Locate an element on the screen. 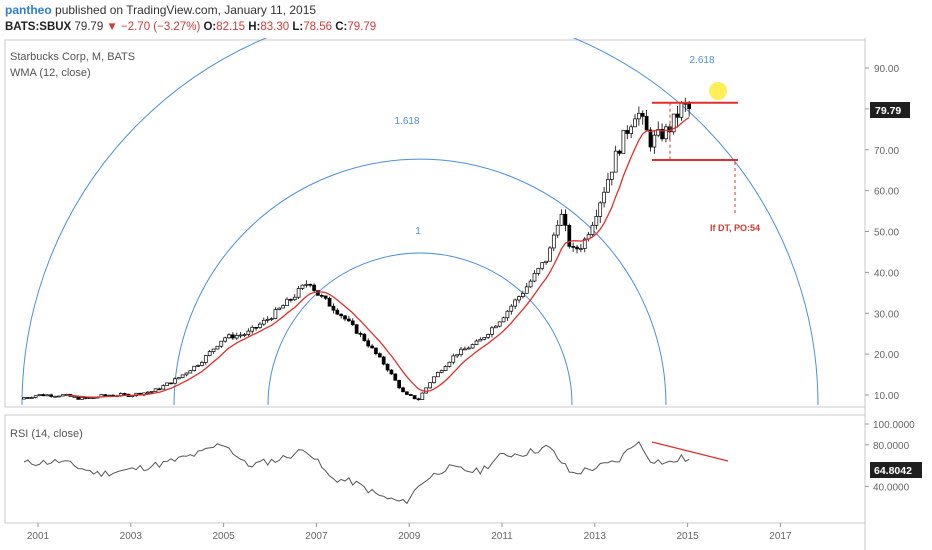  price-tick-label: 50.00 is located at coordinates (886, 233).